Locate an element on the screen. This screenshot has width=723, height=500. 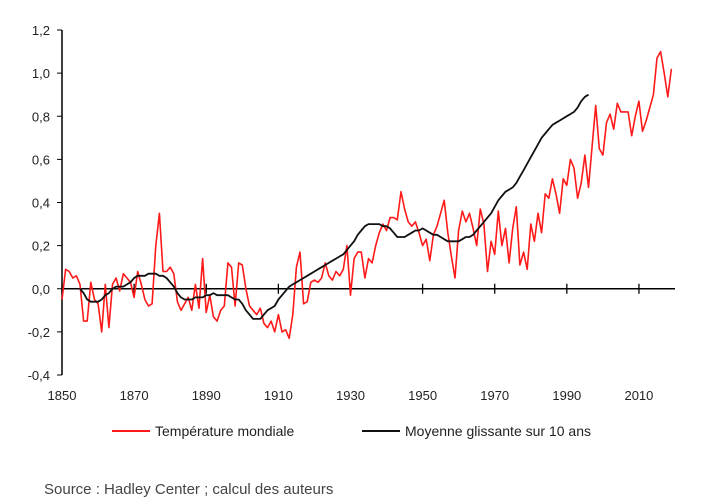
x-tick-label: 1930 is located at coordinates (350, 395).